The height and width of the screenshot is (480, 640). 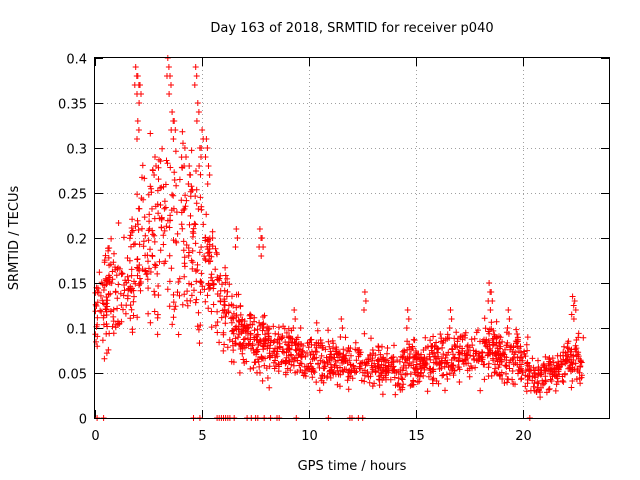 What do you see at coordinates (72, 285) in the screenshot?
I see `y-tick-label: 0.15` at bounding box center [72, 285].